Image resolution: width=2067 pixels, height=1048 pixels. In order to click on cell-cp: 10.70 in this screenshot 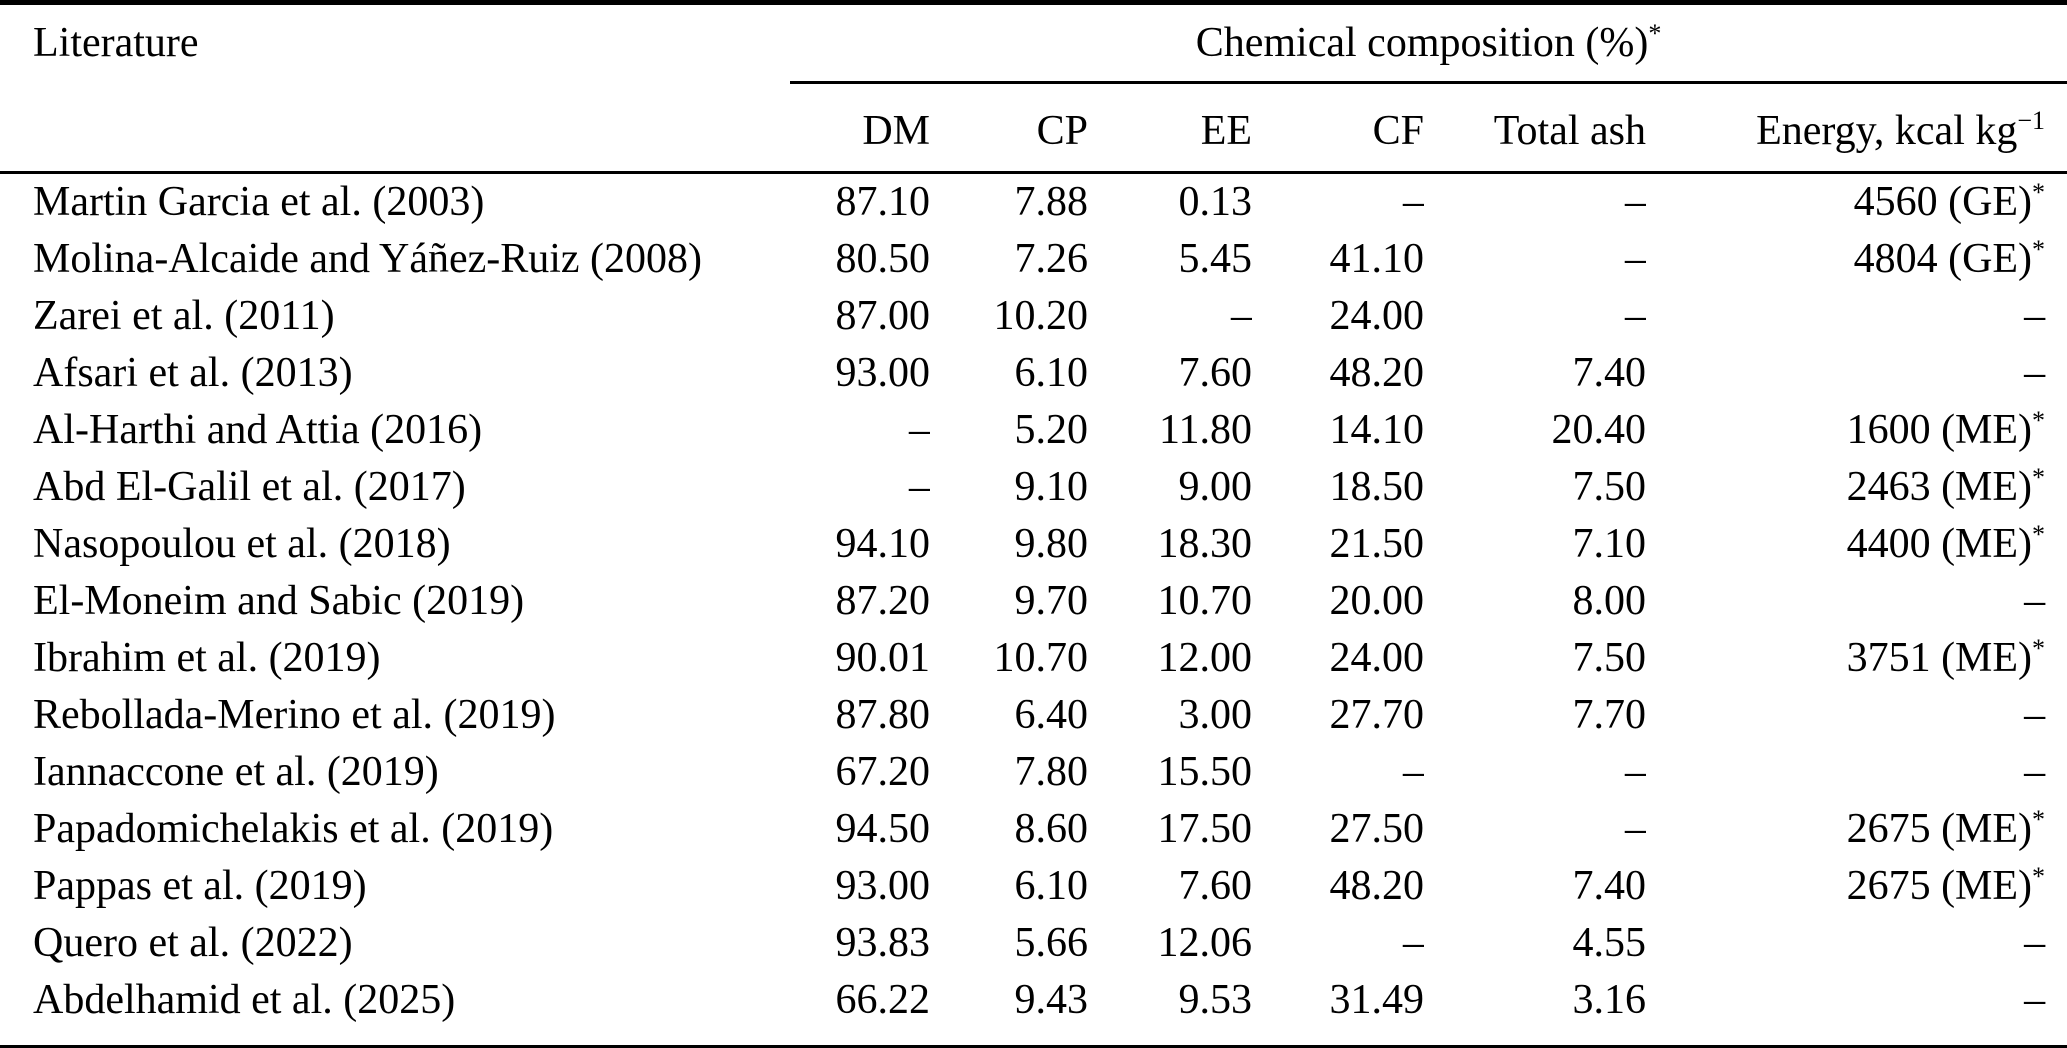, I will do `click(1041, 658)`.